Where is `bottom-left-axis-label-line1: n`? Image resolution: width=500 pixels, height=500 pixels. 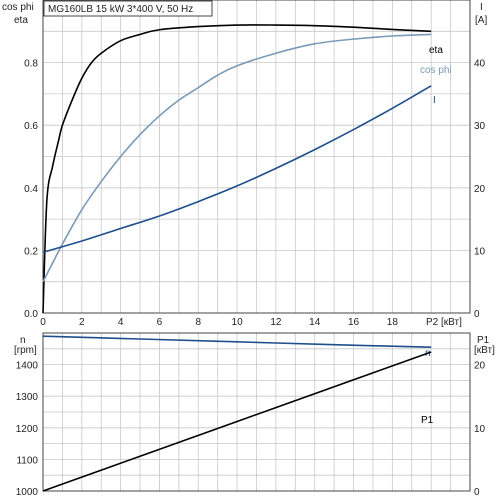
bottom-left-axis-label-line1: n is located at coordinates (23, 340).